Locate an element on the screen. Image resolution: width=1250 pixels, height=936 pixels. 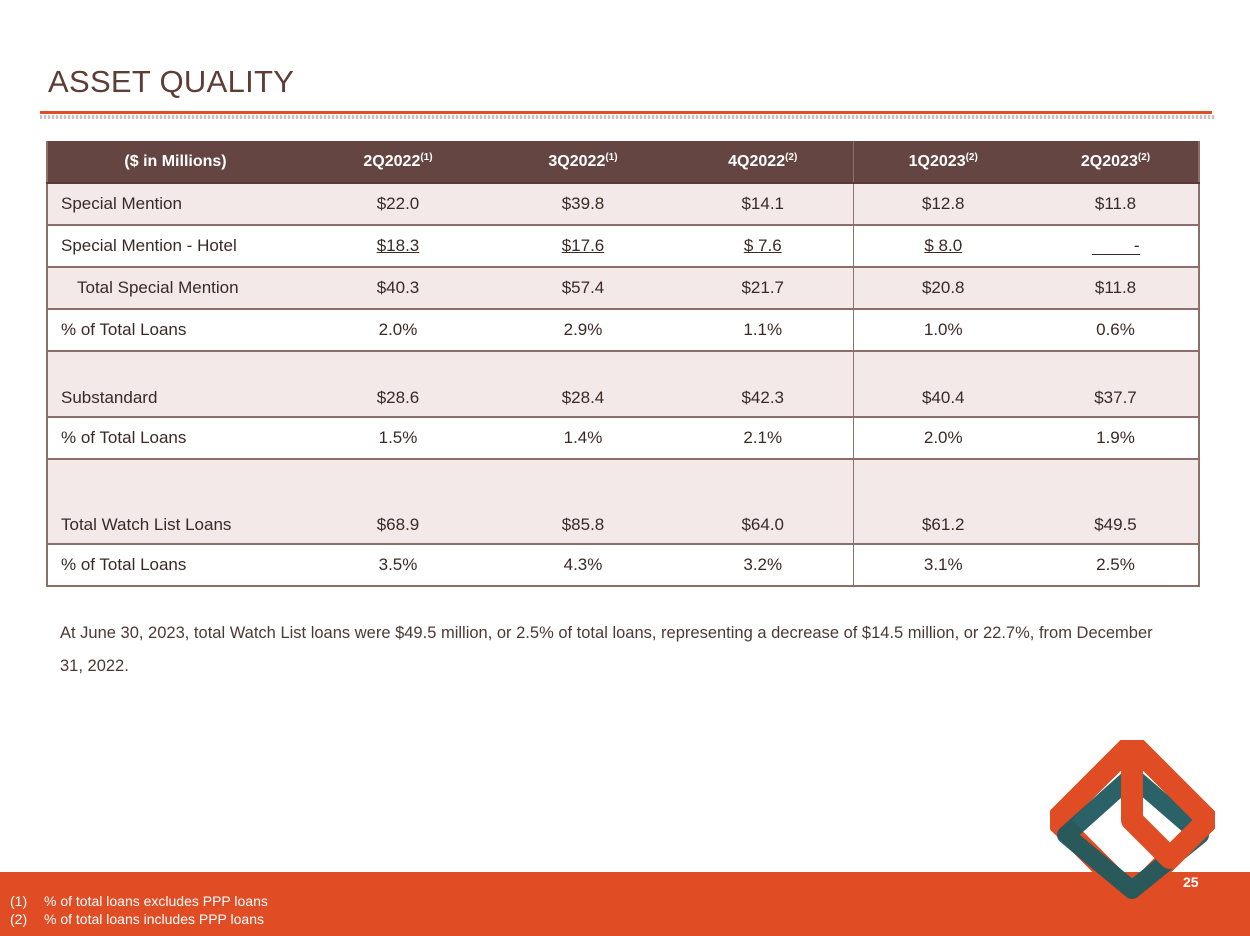
table-cell-value: - is located at coordinates (1115, 246).